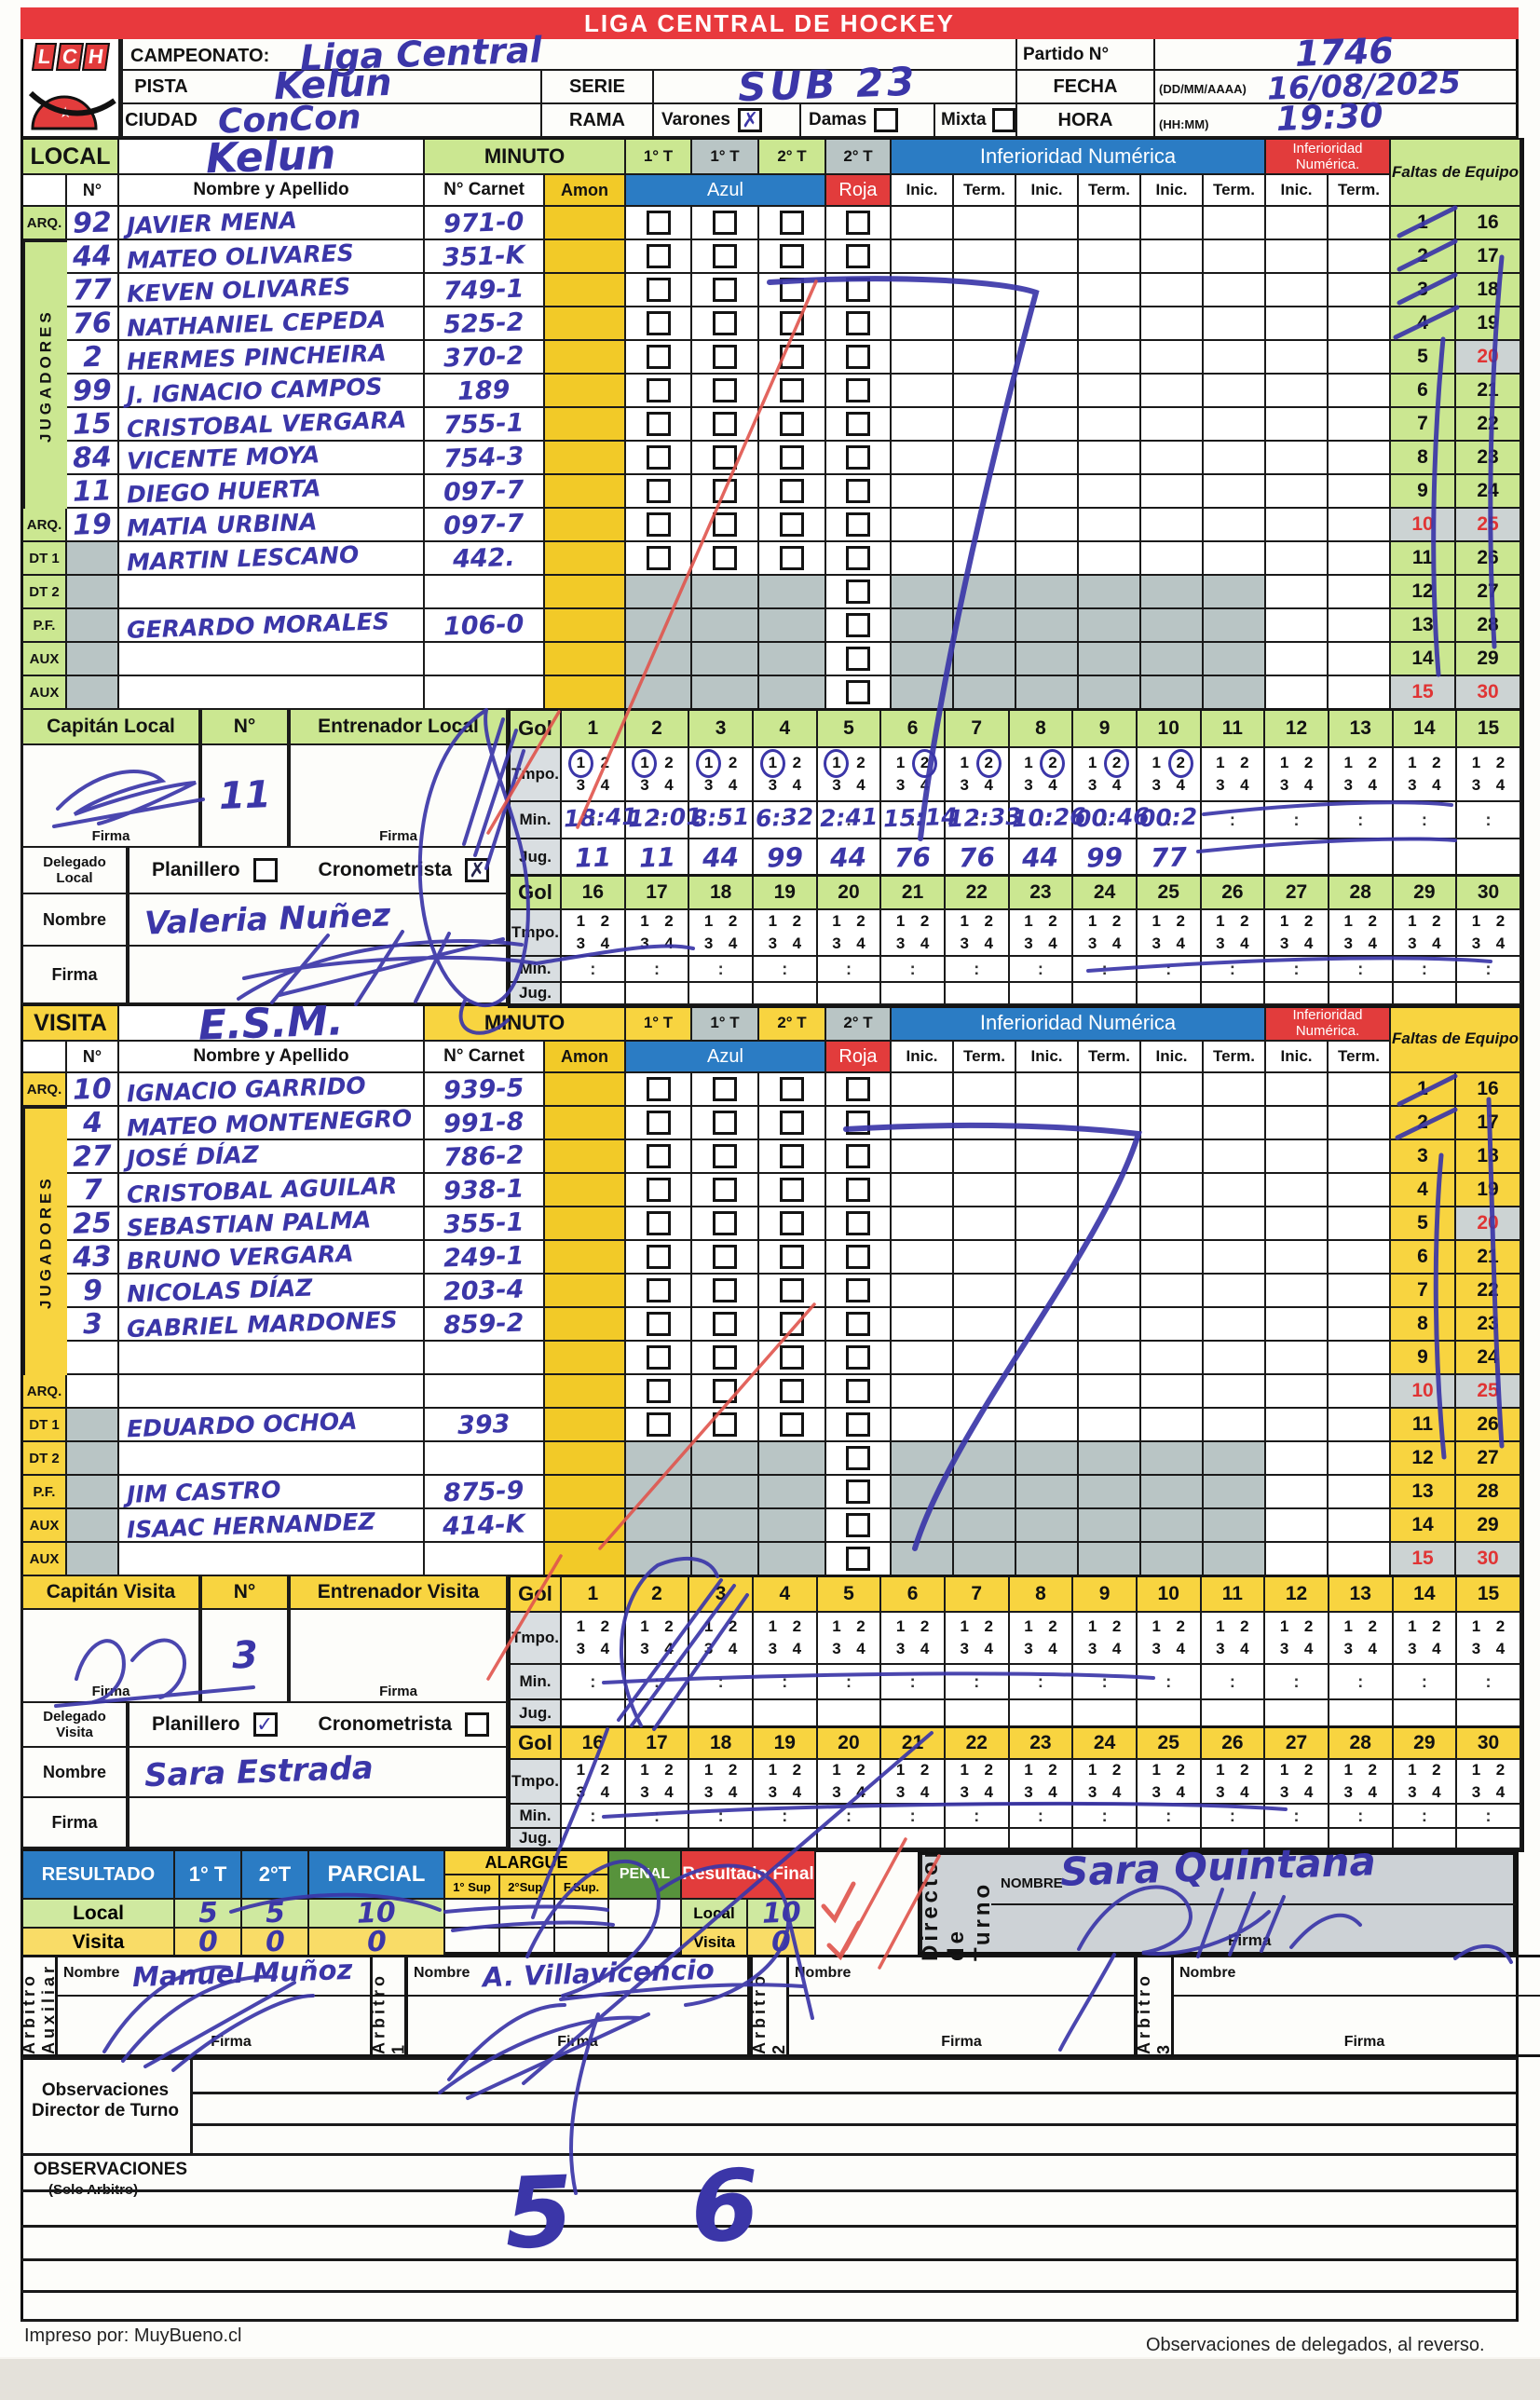  Describe the element at coordinates (721, 893) in the screenshot. I see `gol-number: 18` at that location.